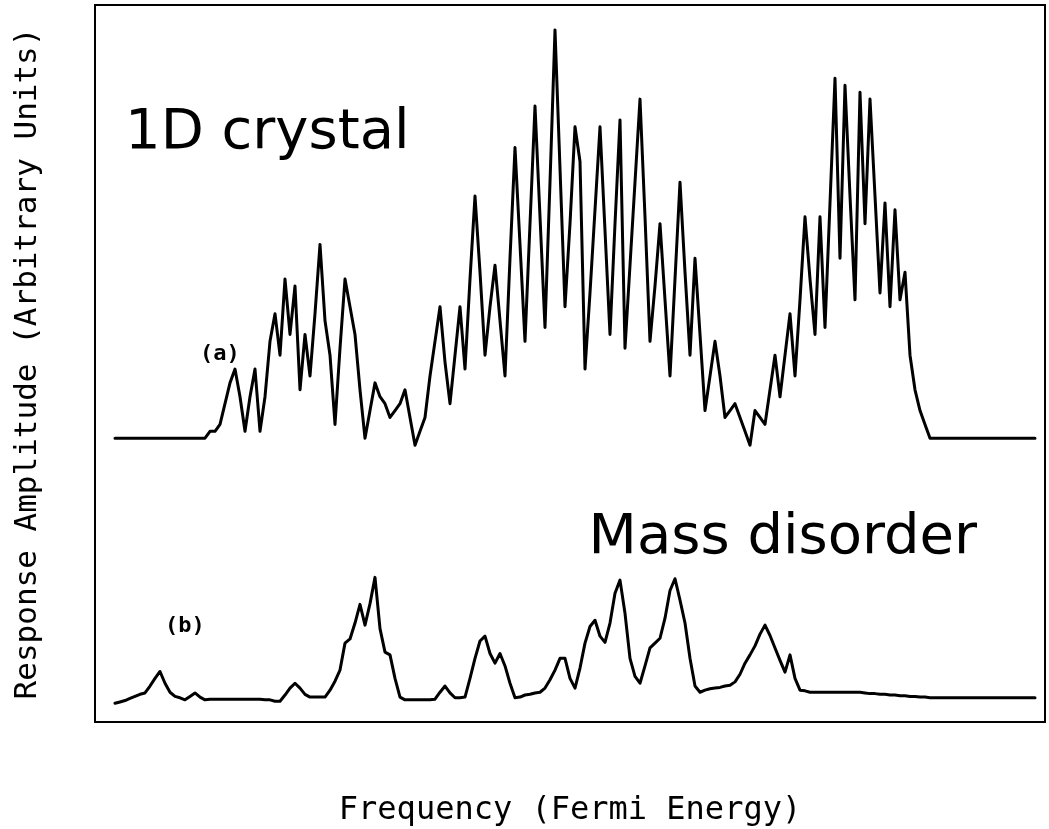 This screenshot has width=1049, height=829. Describe the element at coordinates (783, 533) in the screenshot. I see `annotation: Mass disorder` at that location.